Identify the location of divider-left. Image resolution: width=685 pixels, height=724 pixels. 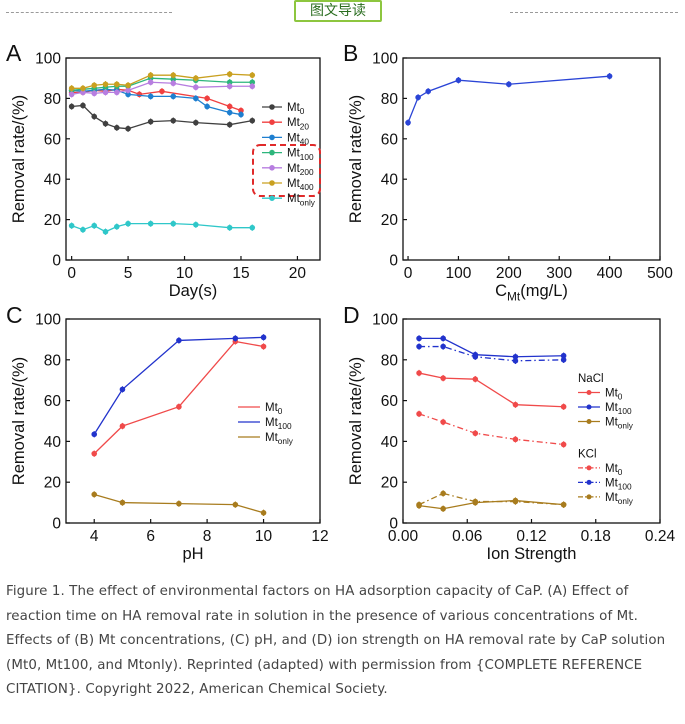
(89, 12).